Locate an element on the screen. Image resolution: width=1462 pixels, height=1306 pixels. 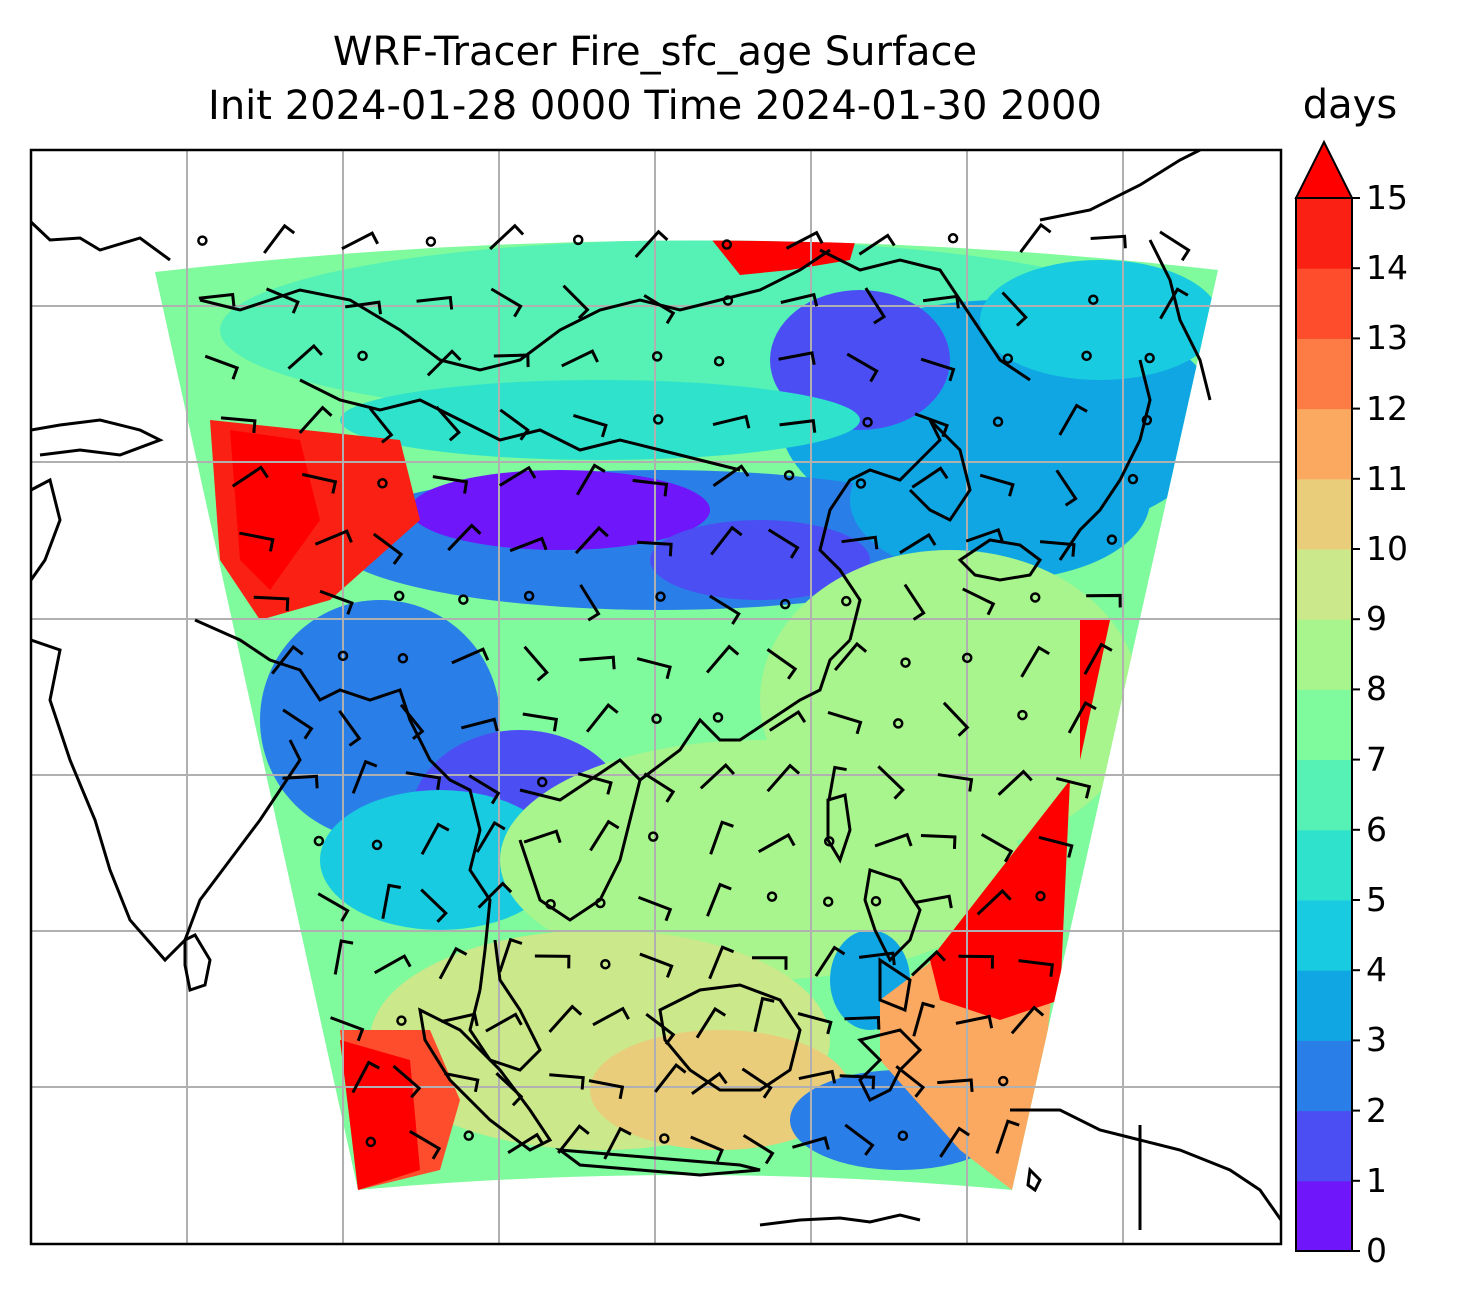
colorbar-frame is located at coordinates (1324, 724).